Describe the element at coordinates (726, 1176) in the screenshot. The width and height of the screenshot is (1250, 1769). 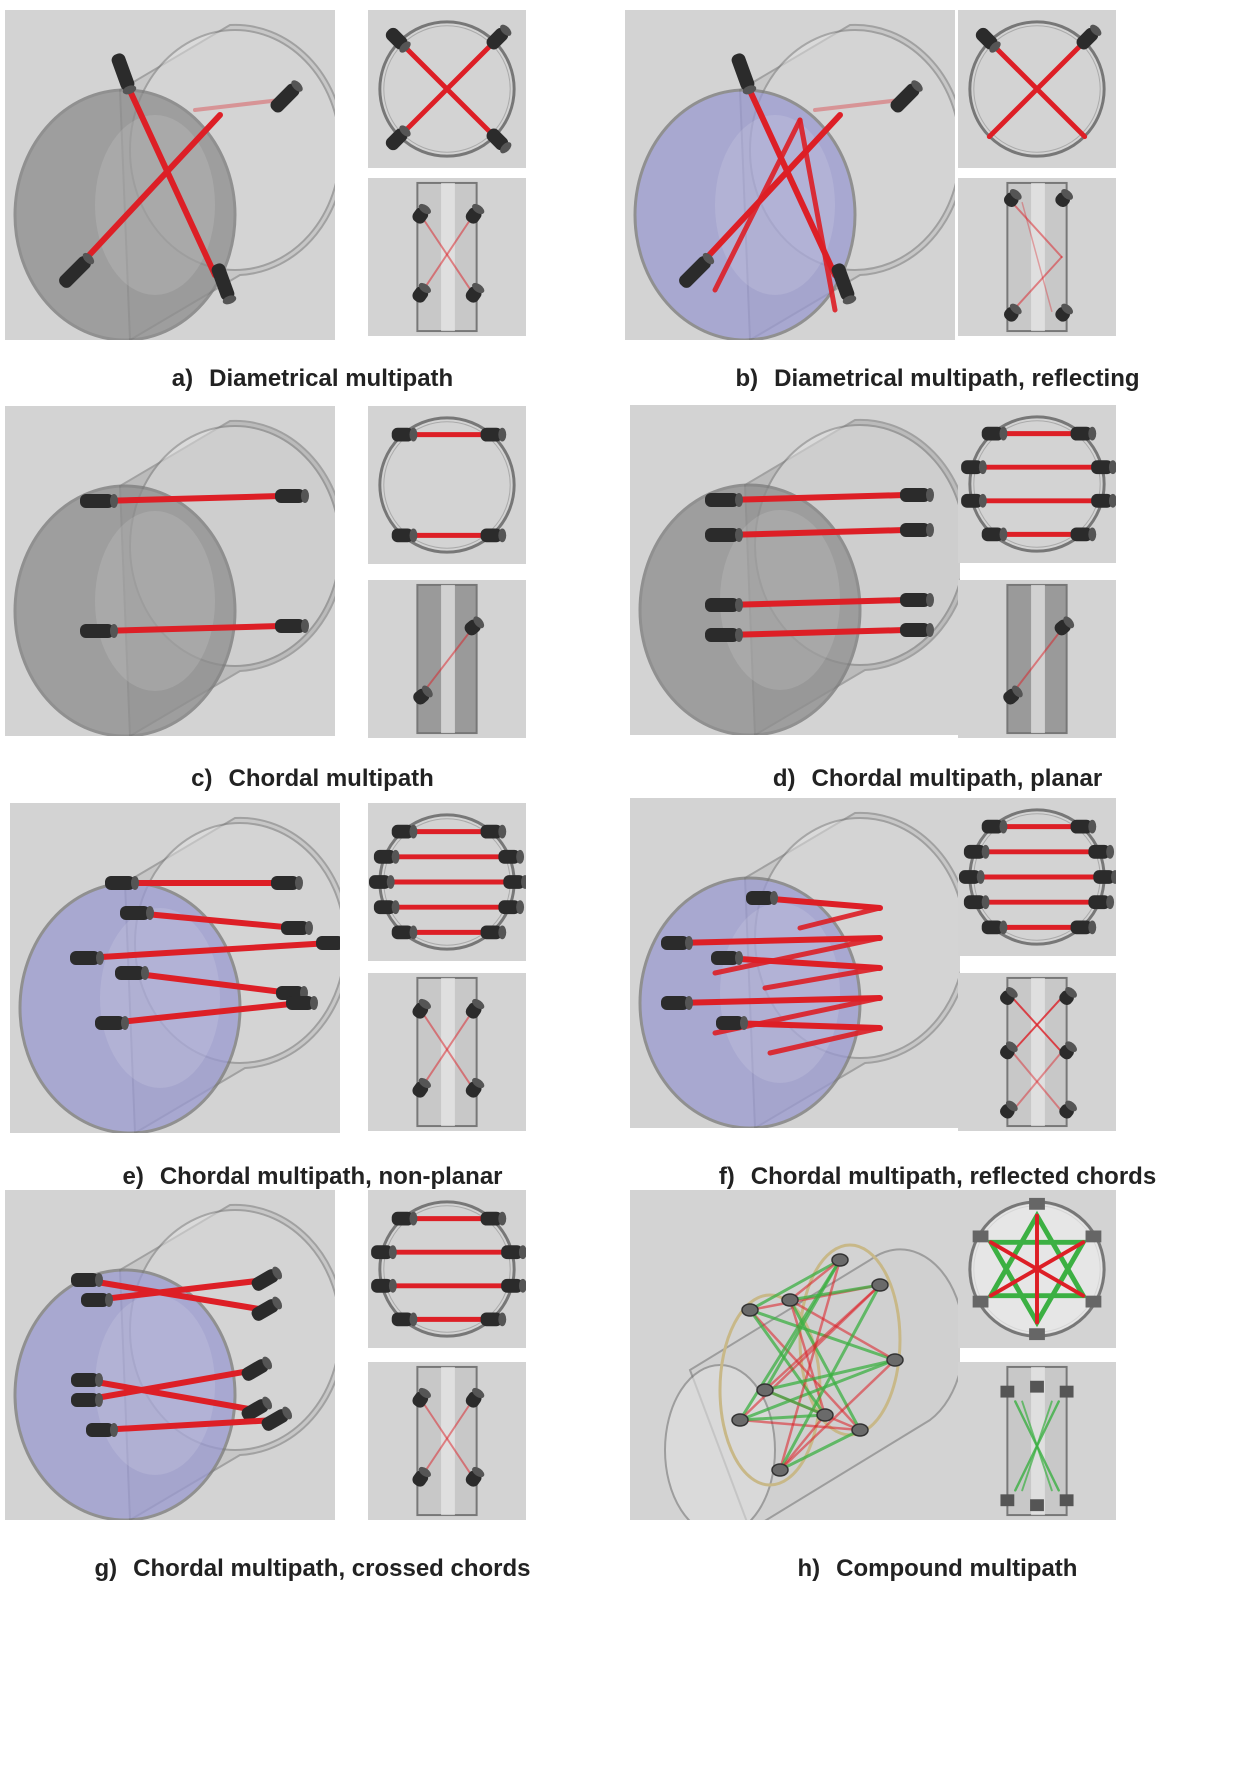
I see `caption-letter: f)` at that location.